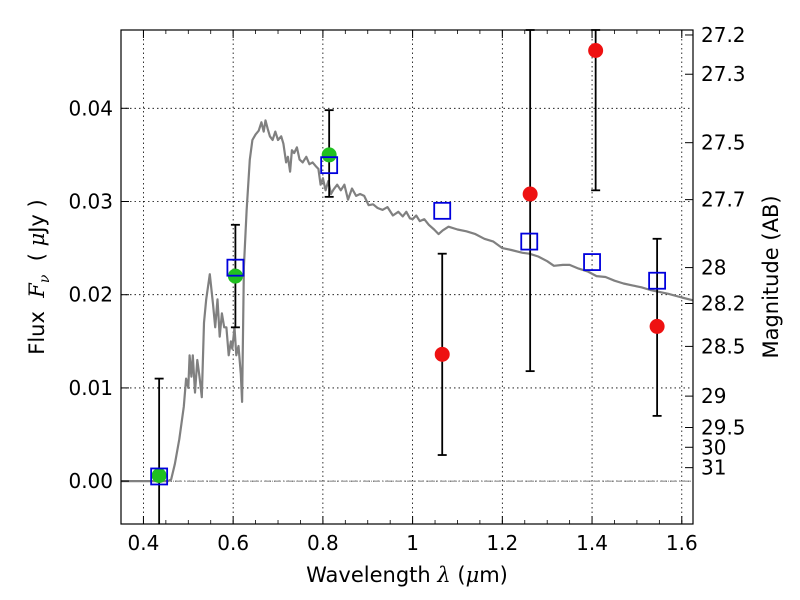  I want to click on magnitude-tick-label: 29.5, so click(723, 427).